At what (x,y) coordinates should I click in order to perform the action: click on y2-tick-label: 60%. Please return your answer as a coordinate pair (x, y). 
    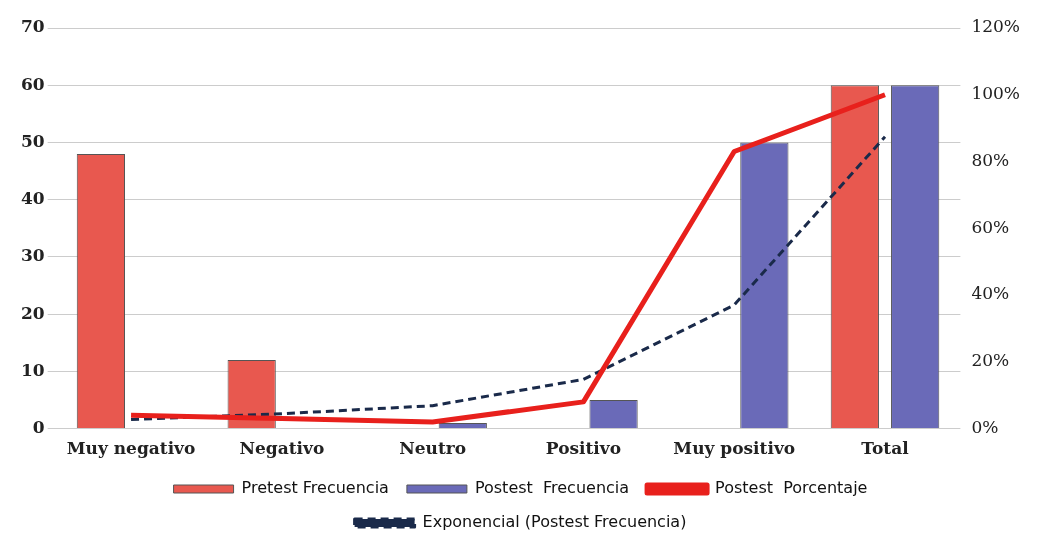
    Looking at the image, I should click on (990, 226).